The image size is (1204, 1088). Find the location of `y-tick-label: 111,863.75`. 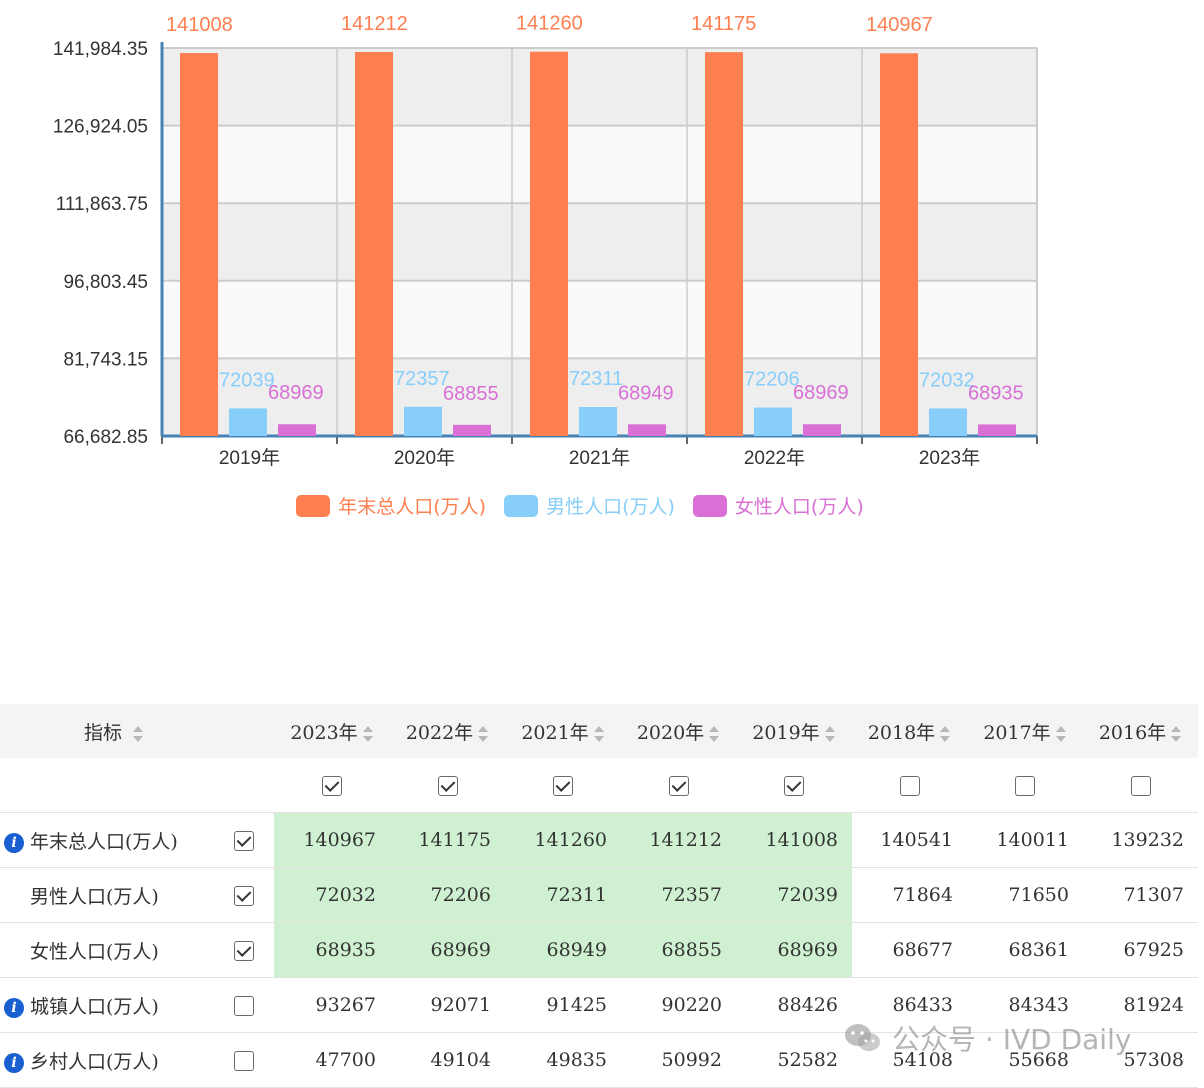

y-tick-label: 111,863.75 is located at coordinates (102, 204).